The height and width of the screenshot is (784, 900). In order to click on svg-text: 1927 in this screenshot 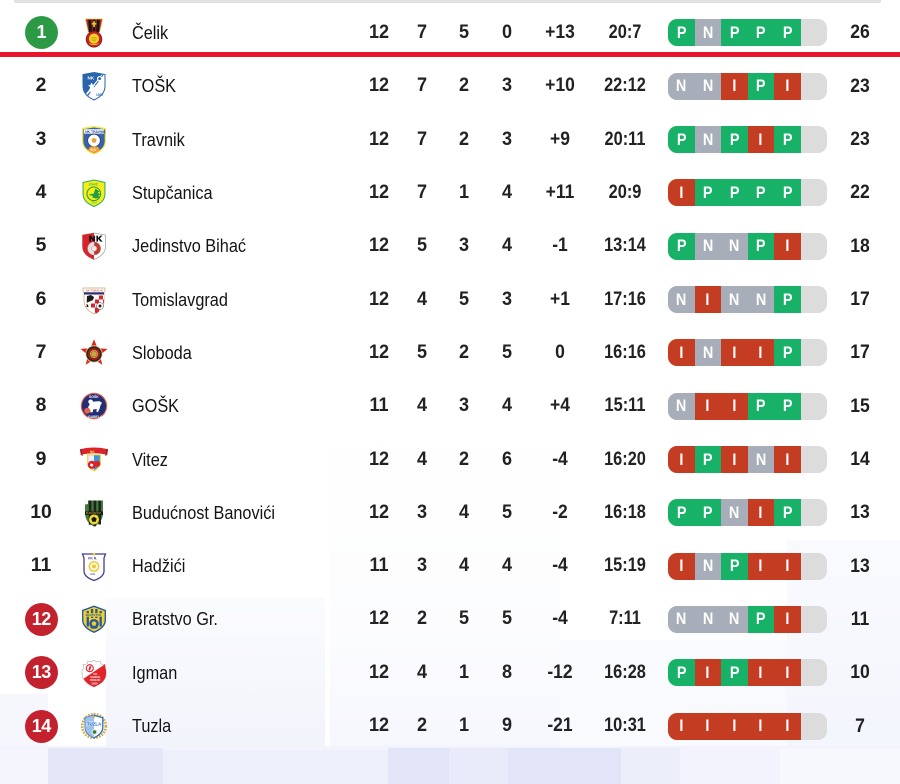, I will do `click(100, 95)`.